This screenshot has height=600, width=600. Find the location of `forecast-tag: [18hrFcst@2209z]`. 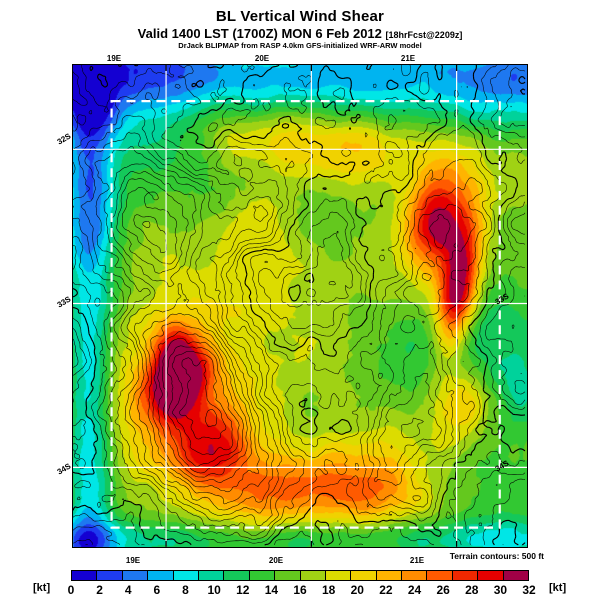

forecast-tag: [18hrFcst@2209z] is located at coordinates (424, 35).